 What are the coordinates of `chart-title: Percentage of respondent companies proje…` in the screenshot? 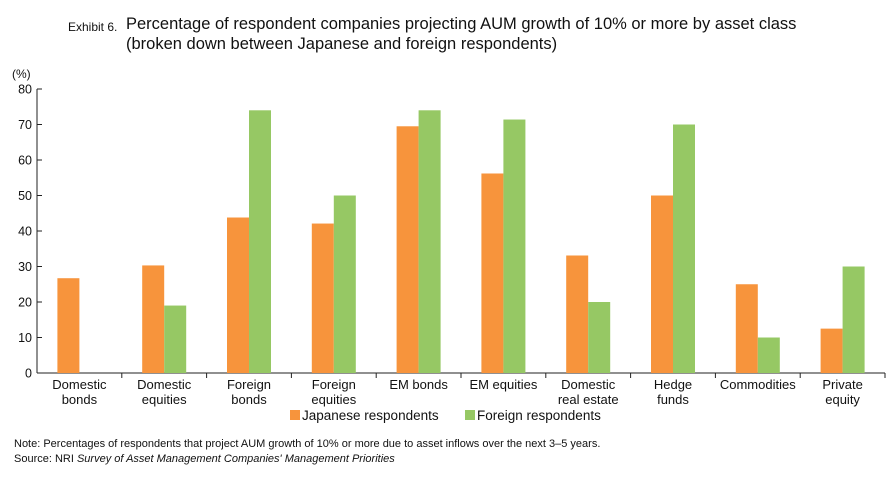 It's located at (461, 34).